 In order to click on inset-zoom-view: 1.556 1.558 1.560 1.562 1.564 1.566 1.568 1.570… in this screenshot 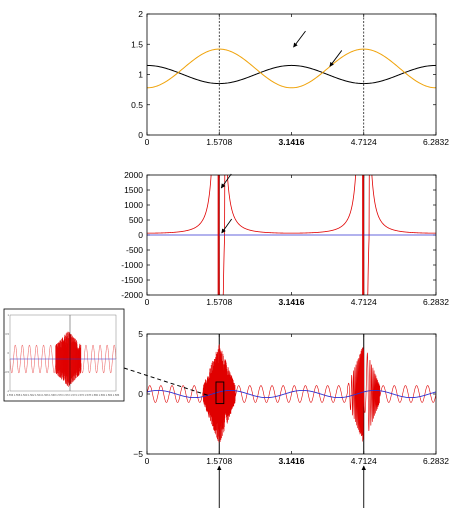, I will do `click(64, 355)`.